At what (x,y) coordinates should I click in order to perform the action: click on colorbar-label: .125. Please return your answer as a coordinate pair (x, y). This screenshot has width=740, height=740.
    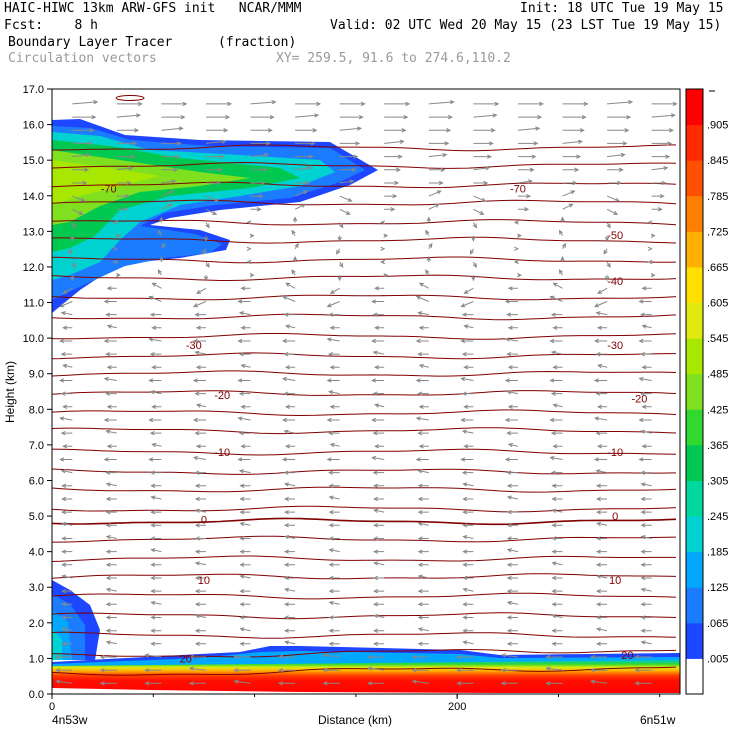
    Looking at the image, I should click on (717, 588).